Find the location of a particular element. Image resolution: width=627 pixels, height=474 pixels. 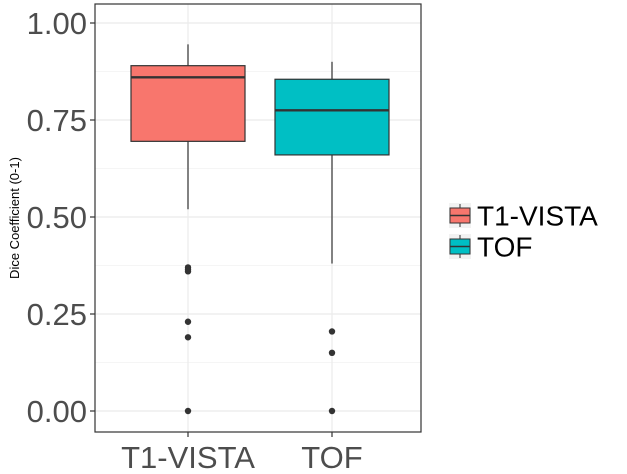

x-tick-label: T1-VISTA is located at coordinates (188, 457).